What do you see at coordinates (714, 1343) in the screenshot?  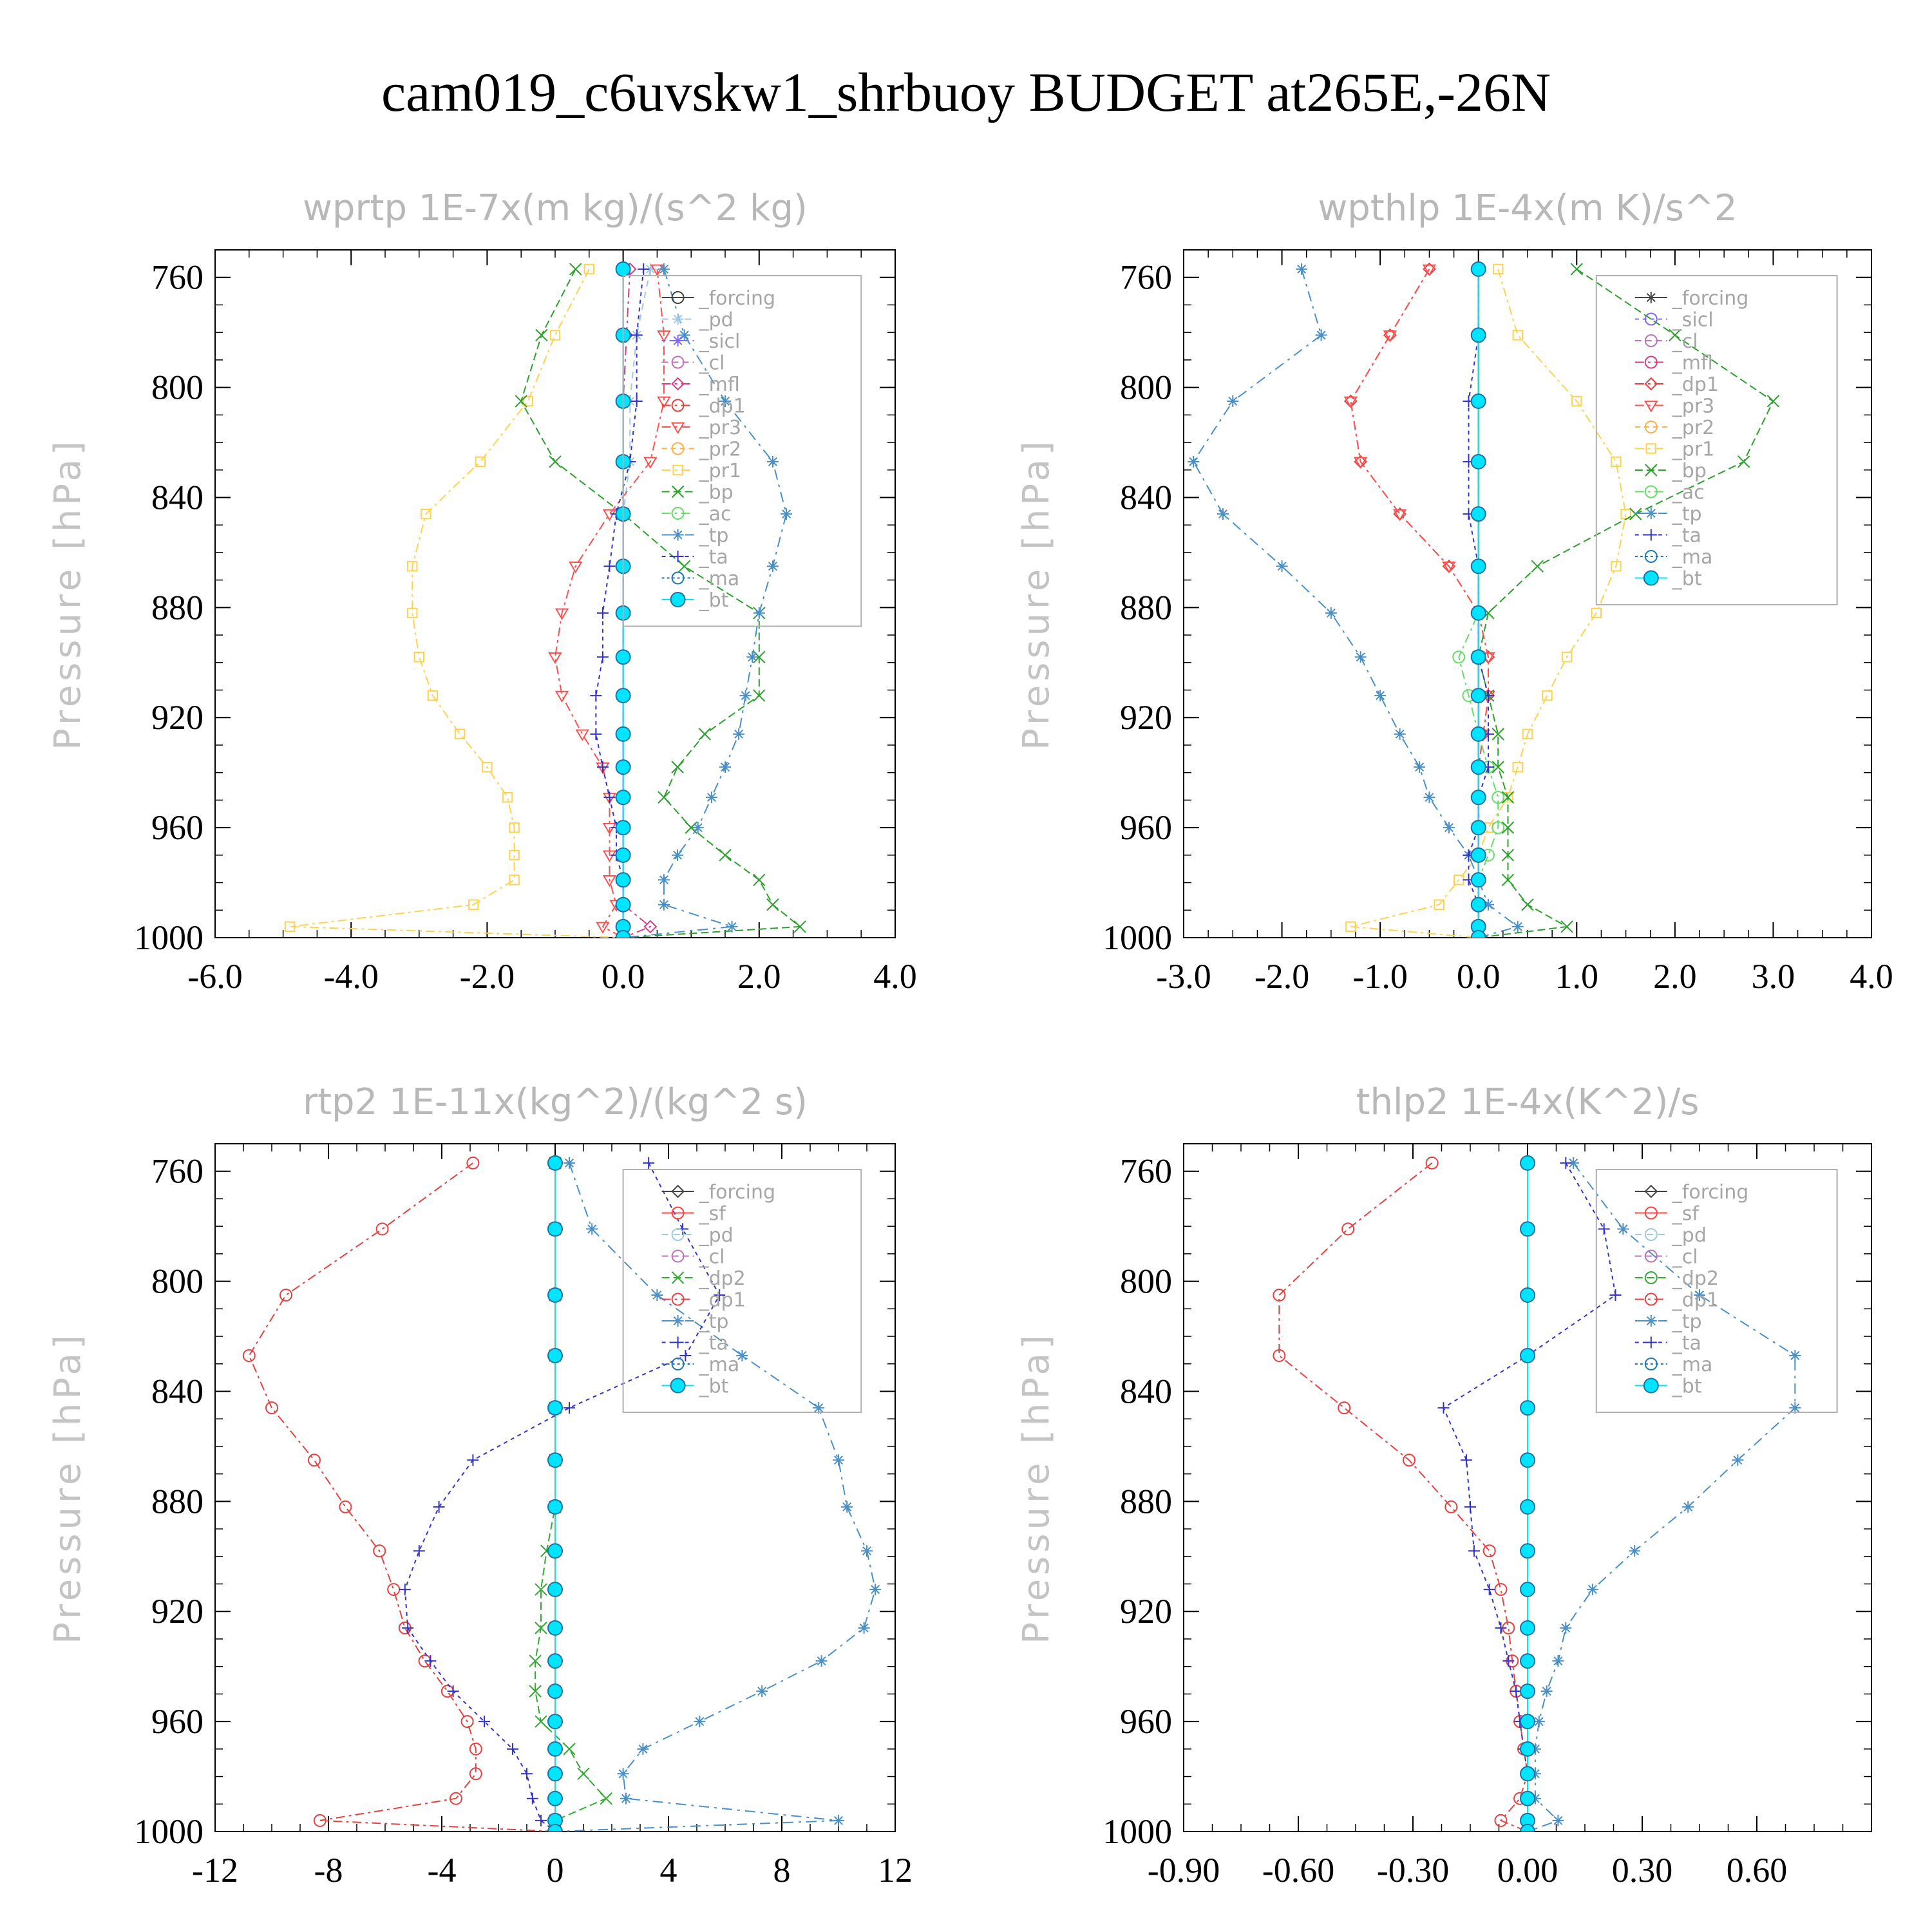 I see `legend-label-ta: _ta` at bounding box center [714, 1343].